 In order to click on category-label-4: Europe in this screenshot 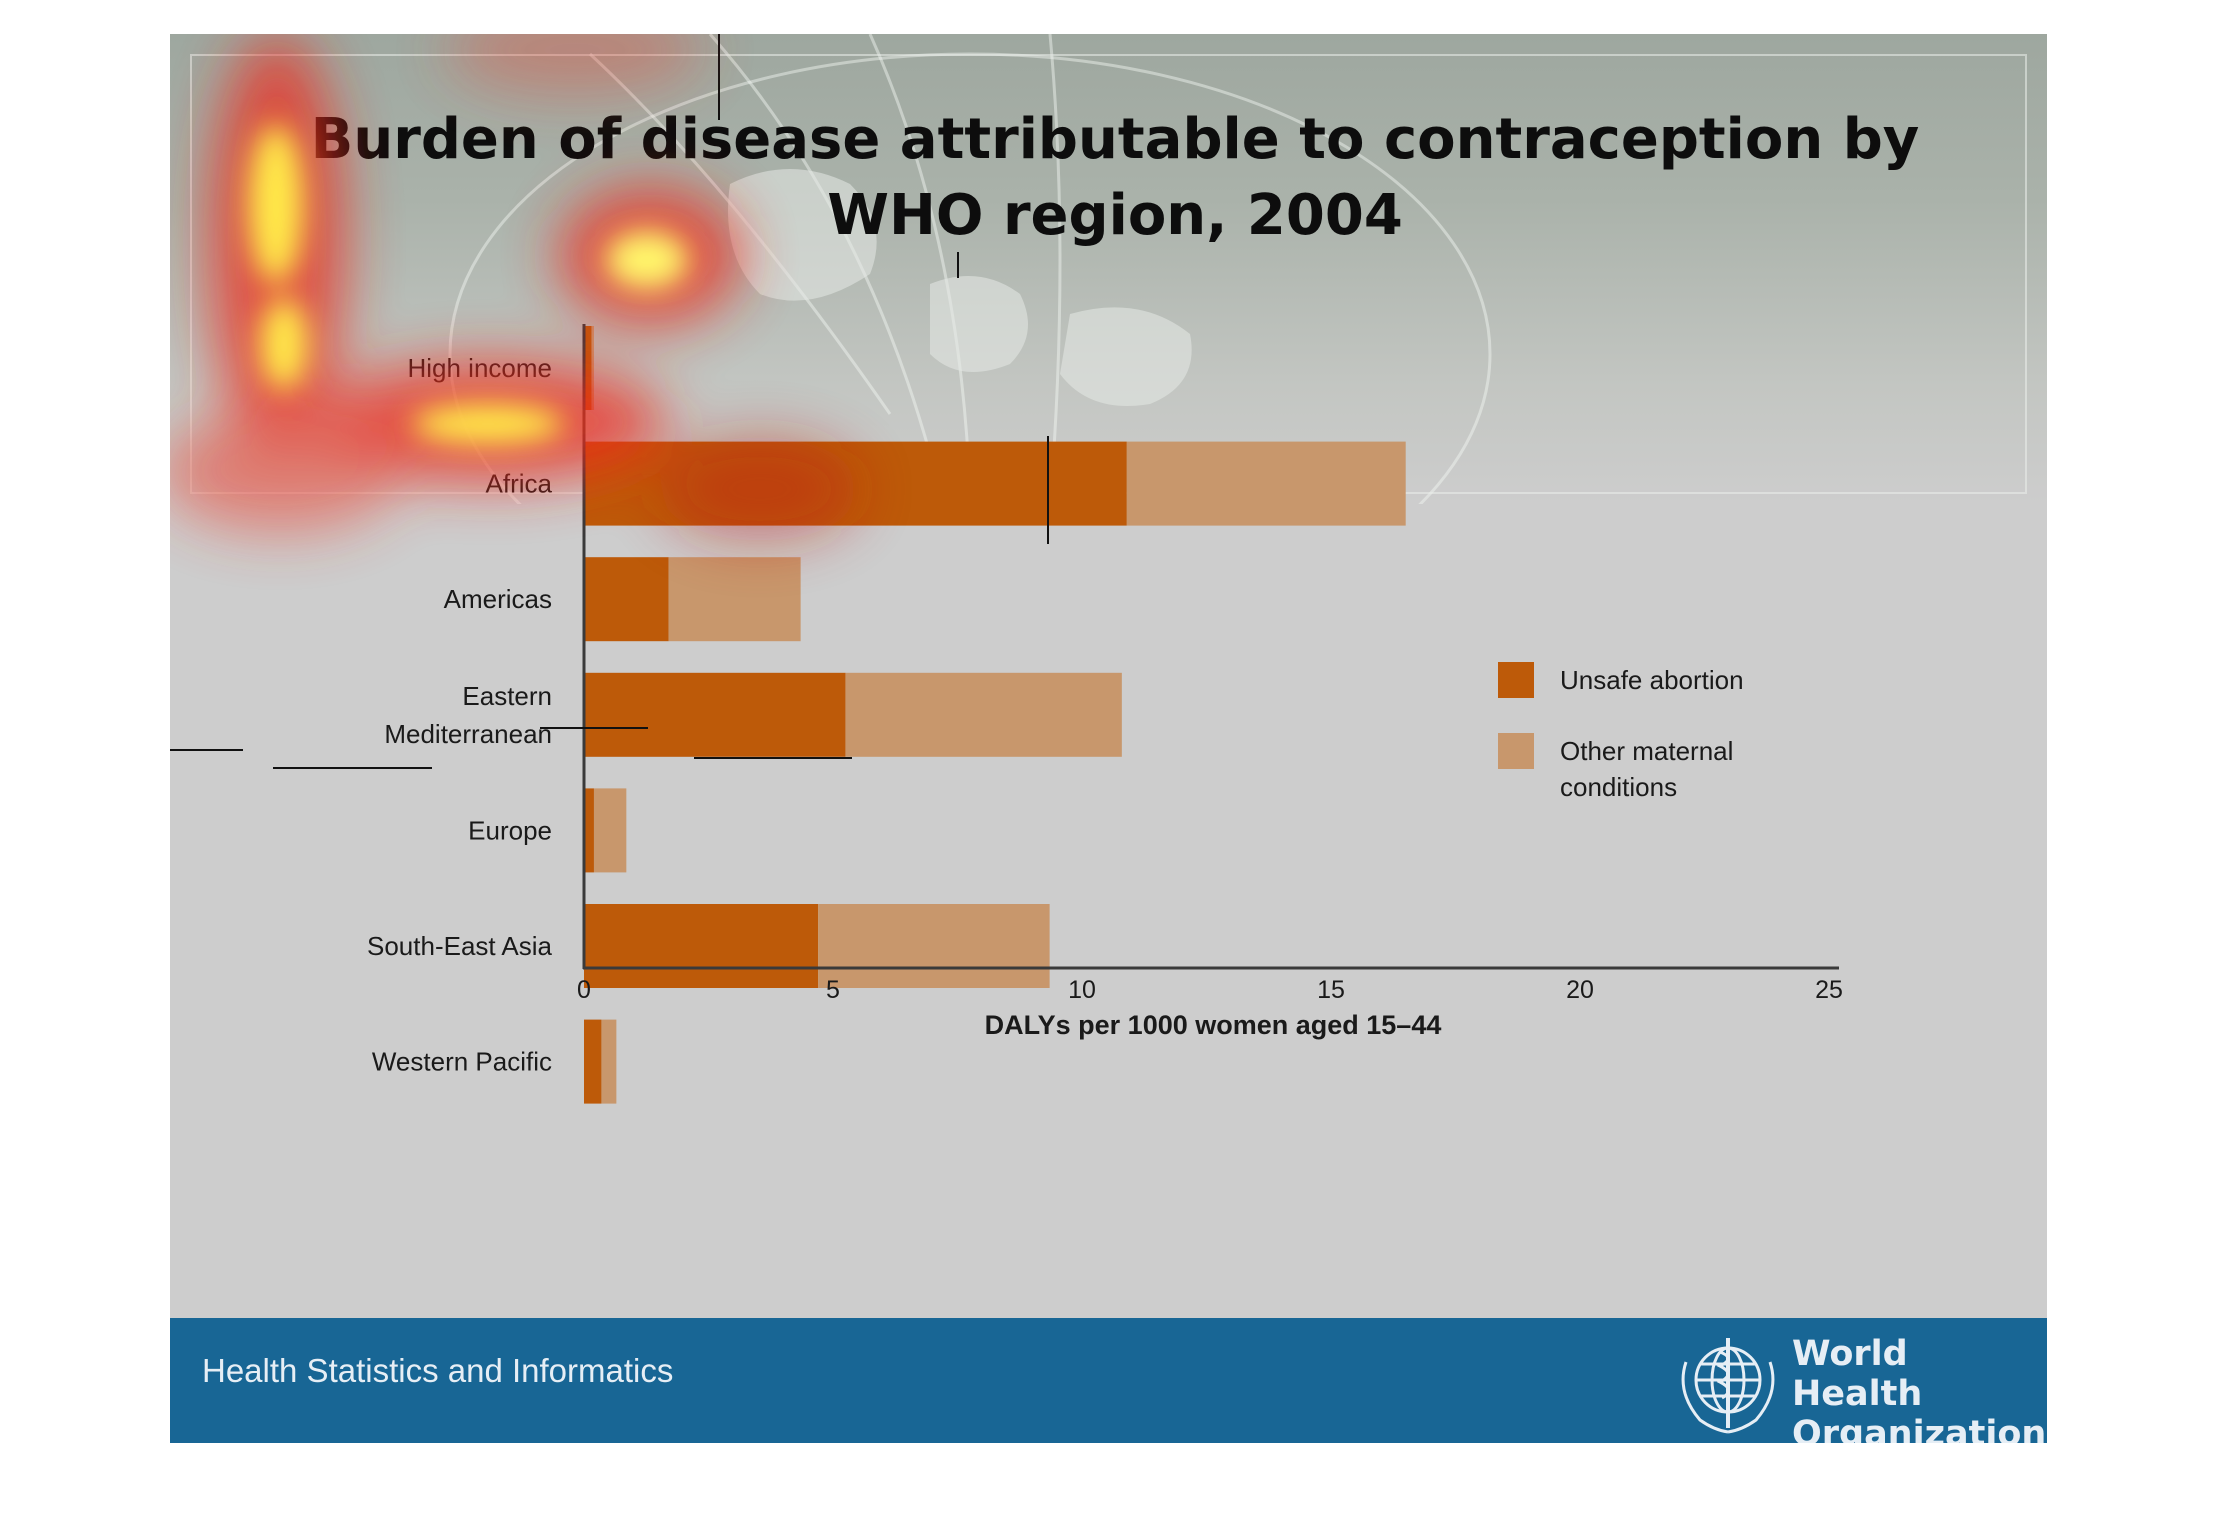, I will do `click(510, 830)`.